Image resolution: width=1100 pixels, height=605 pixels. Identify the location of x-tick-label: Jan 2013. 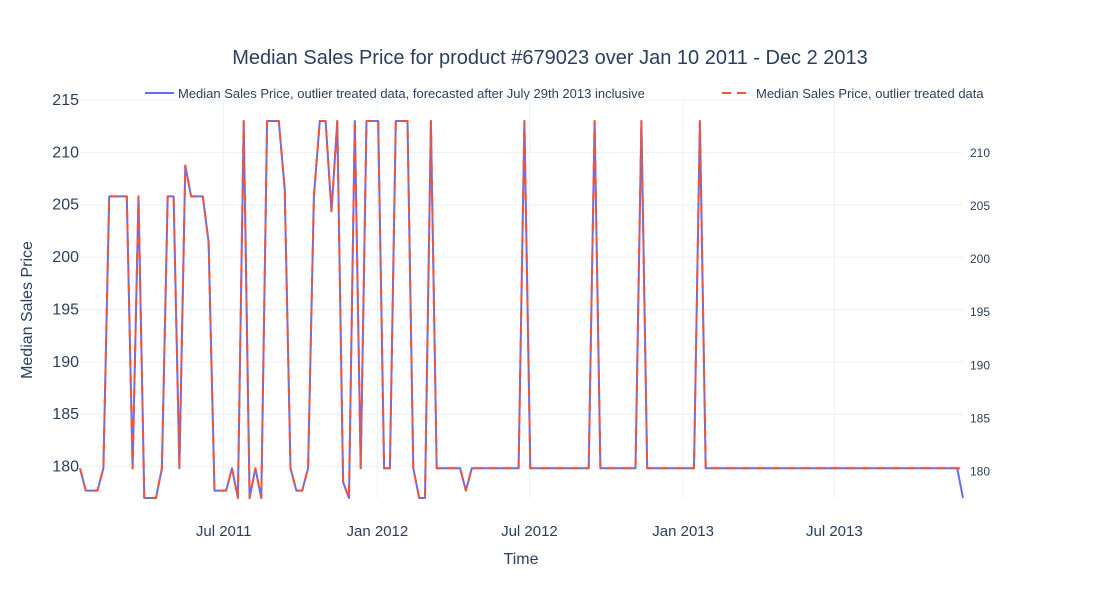
(683, 531).